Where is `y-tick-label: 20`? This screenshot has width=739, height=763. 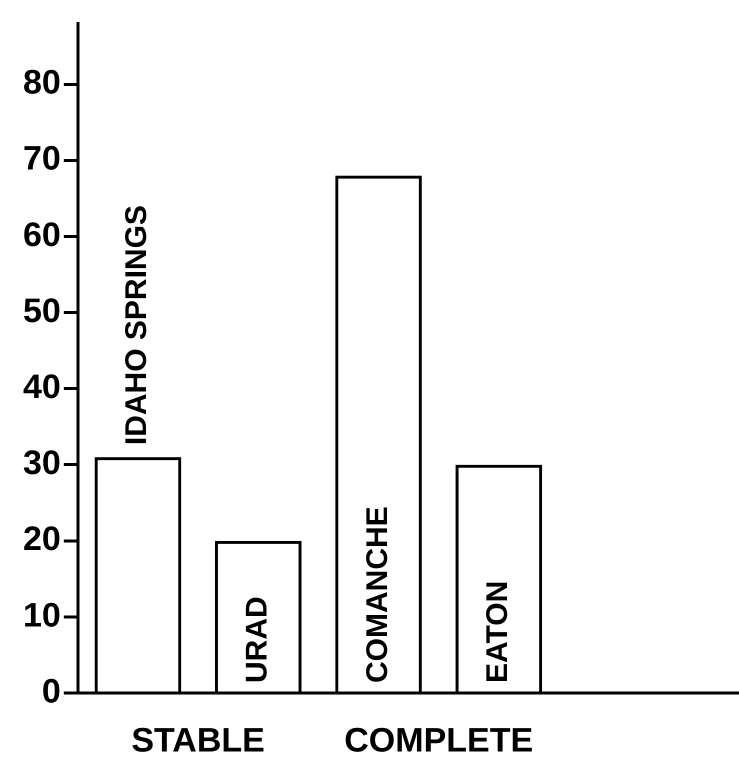
y-tick-label: 20 is located at coordinates (41, 539).